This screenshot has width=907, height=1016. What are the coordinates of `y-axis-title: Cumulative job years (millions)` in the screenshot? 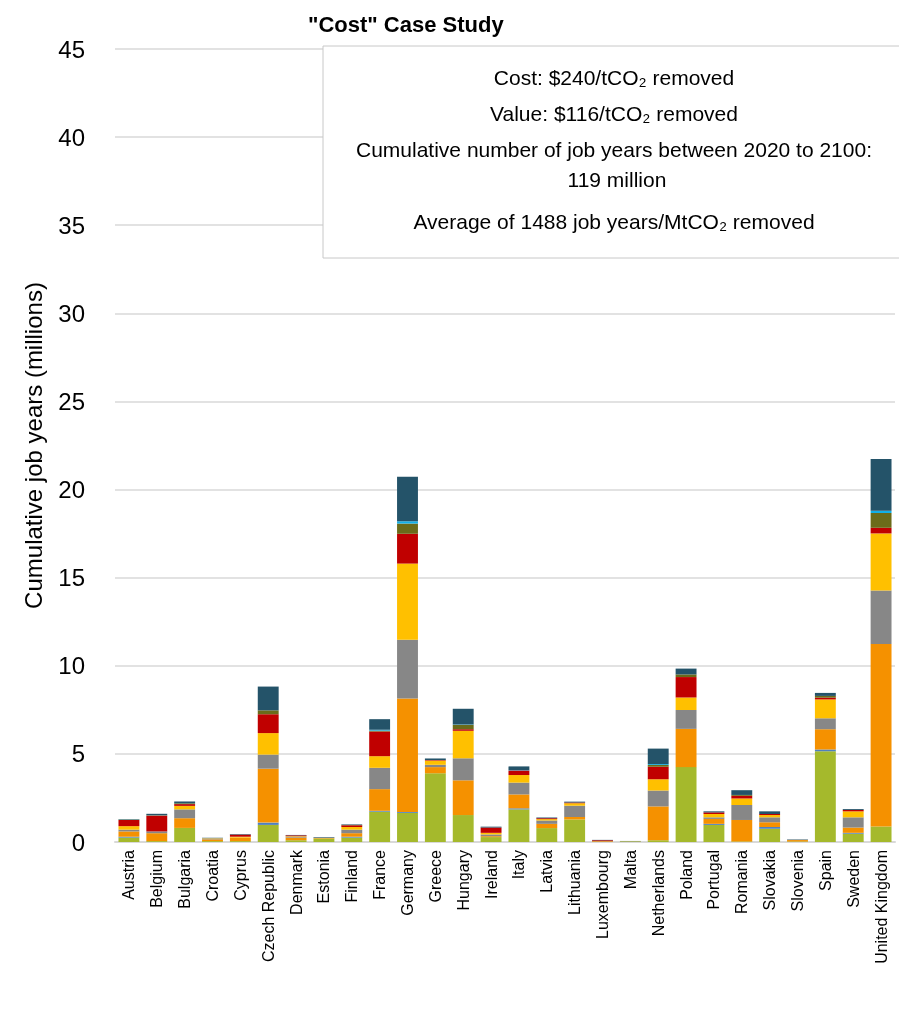 It's located at (33, 445).